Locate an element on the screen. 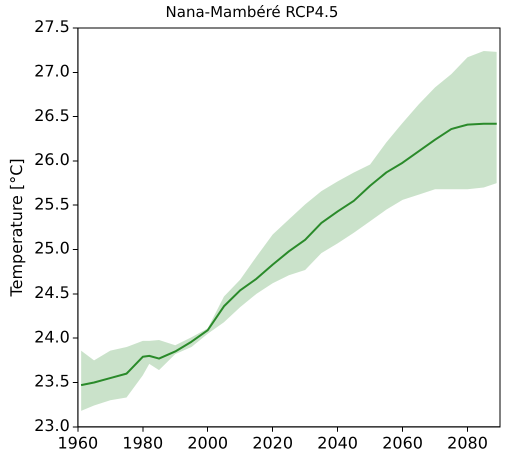  x-tick-label: 1980 is located at coordinates (143, 443).